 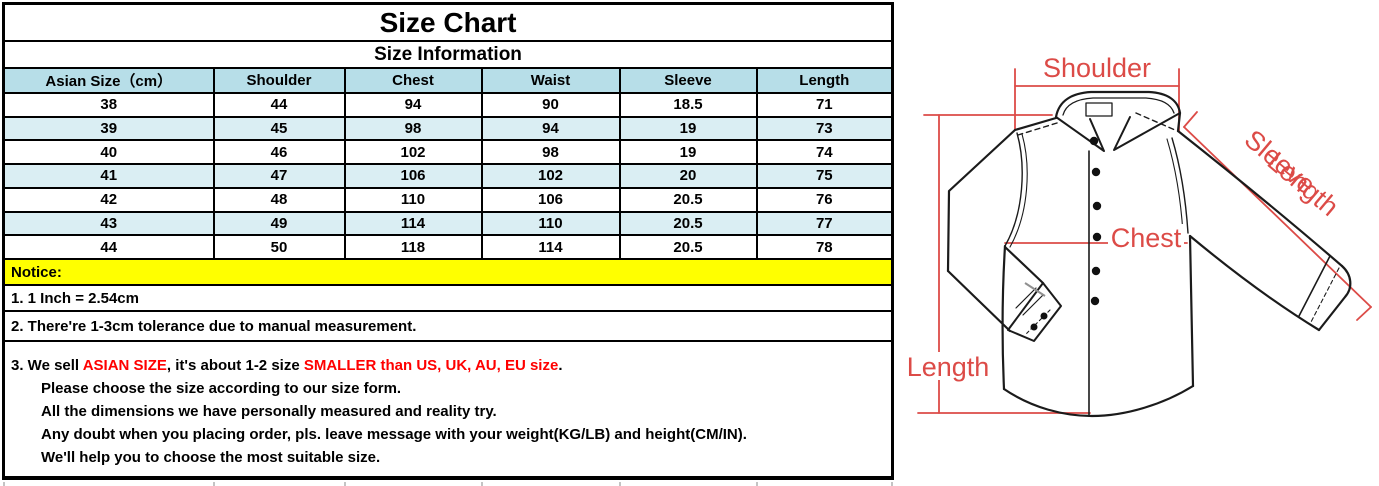 I want to click on notice-label: Notice:, so click(x=448, y=272).